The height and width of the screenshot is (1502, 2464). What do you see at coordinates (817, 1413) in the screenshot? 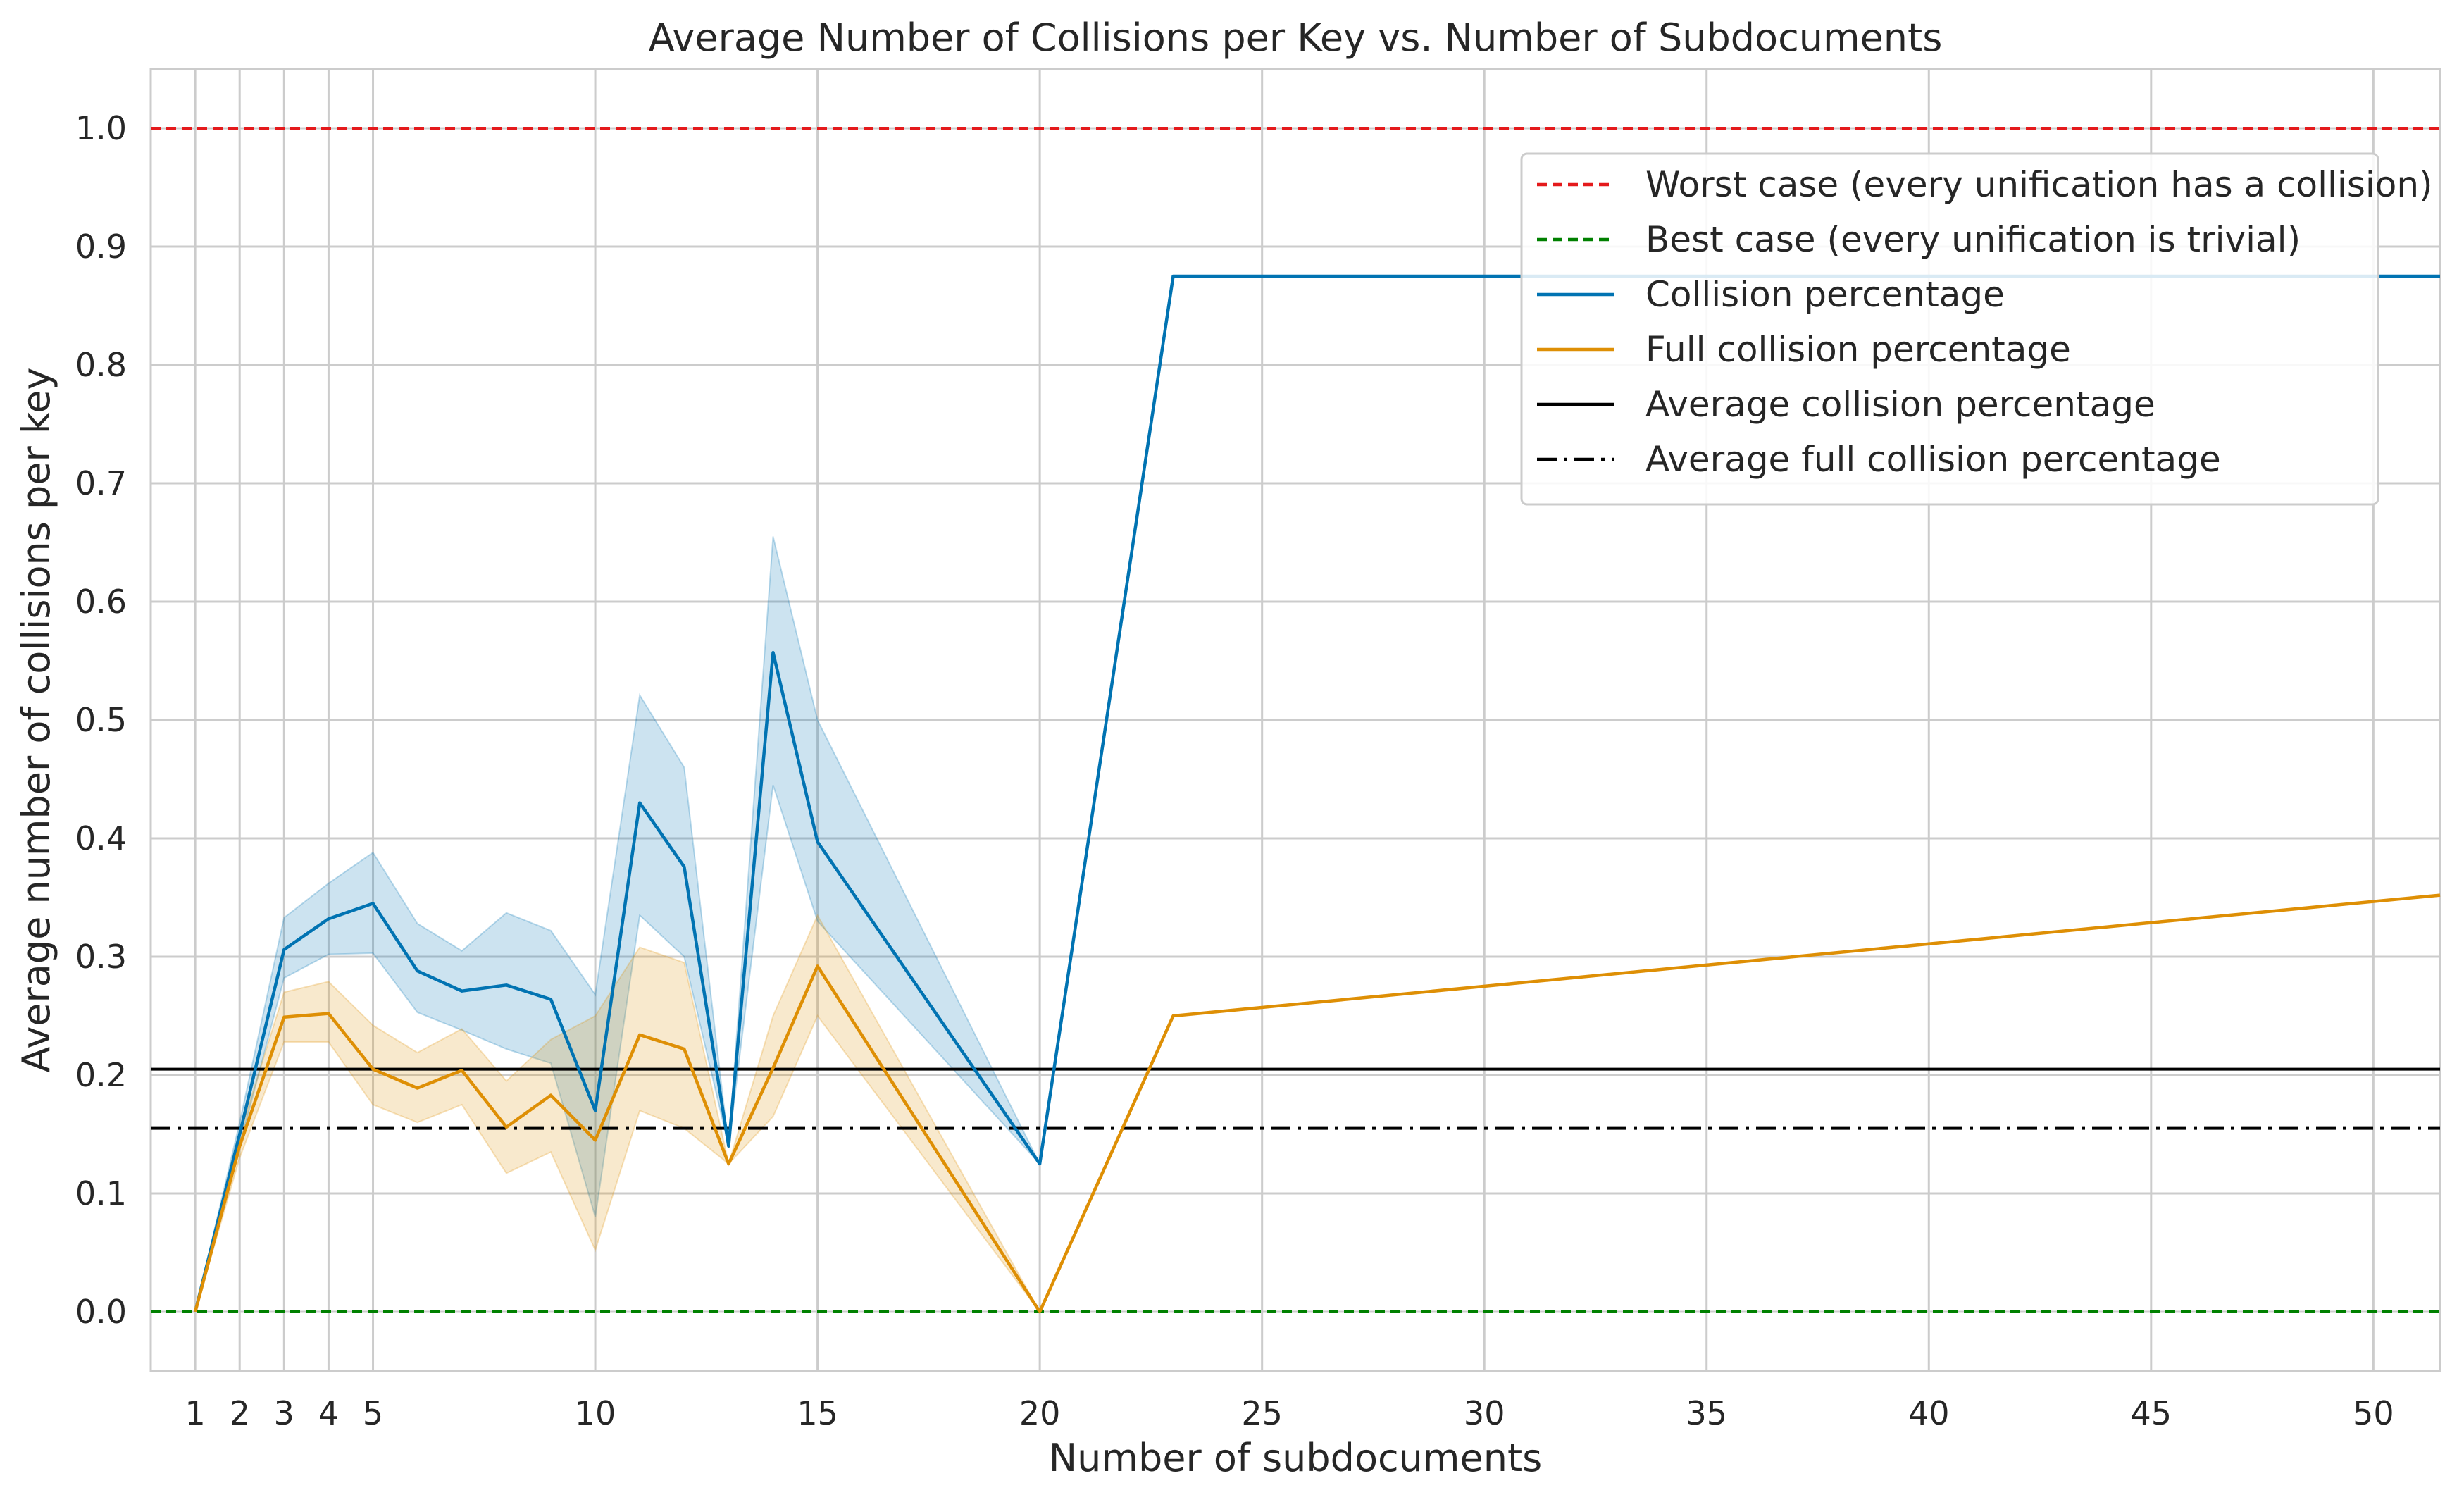
I see `x-tick-label: 15` at bounding box center [817, 1413].